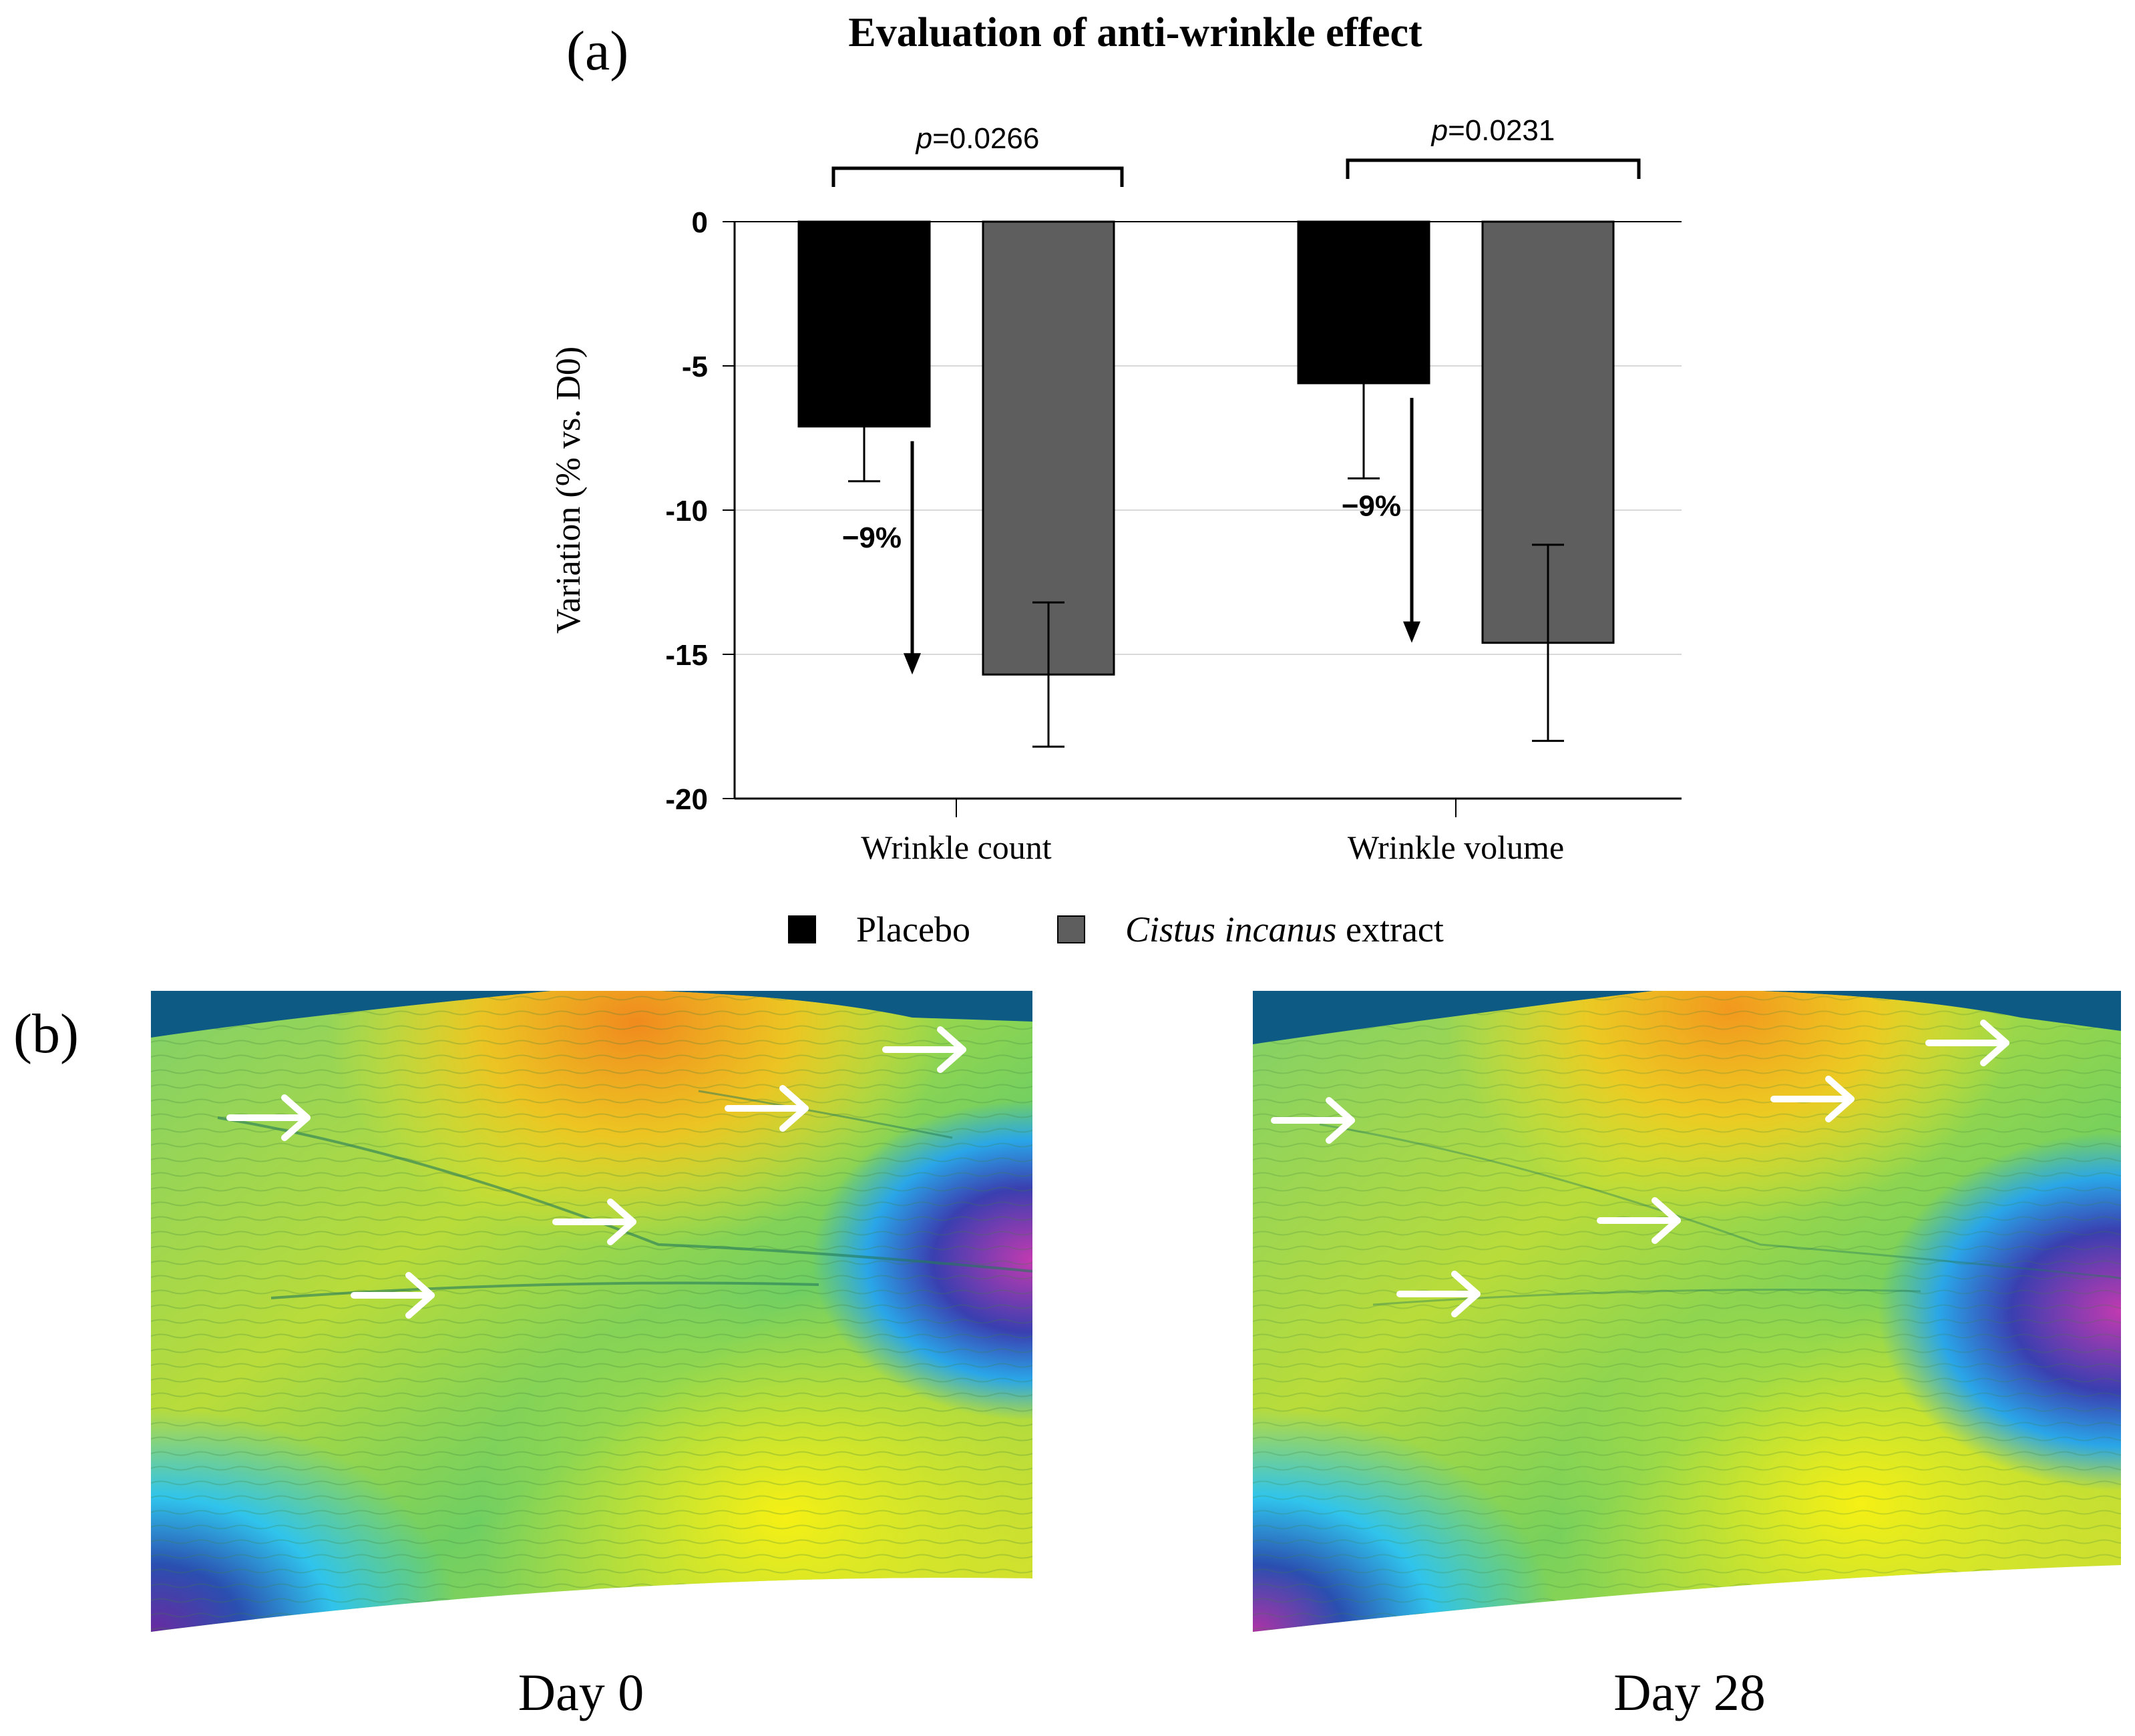  What do you see at coordinates (700, 223) in the screenshot?
I see `y-tick-label: 0` at bounding box center [700, 223].